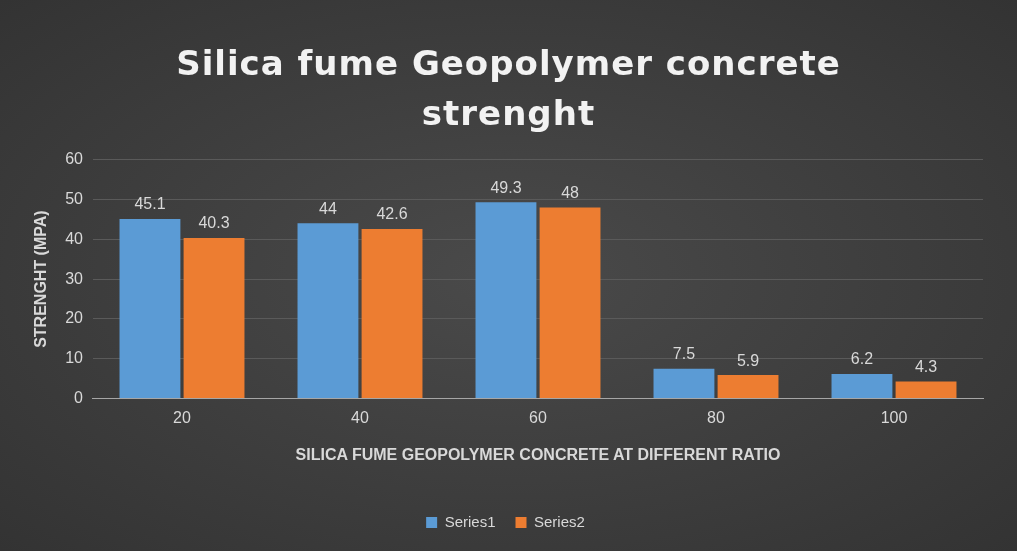  I want to click on y-tick-label: 40, so click(74, 238).